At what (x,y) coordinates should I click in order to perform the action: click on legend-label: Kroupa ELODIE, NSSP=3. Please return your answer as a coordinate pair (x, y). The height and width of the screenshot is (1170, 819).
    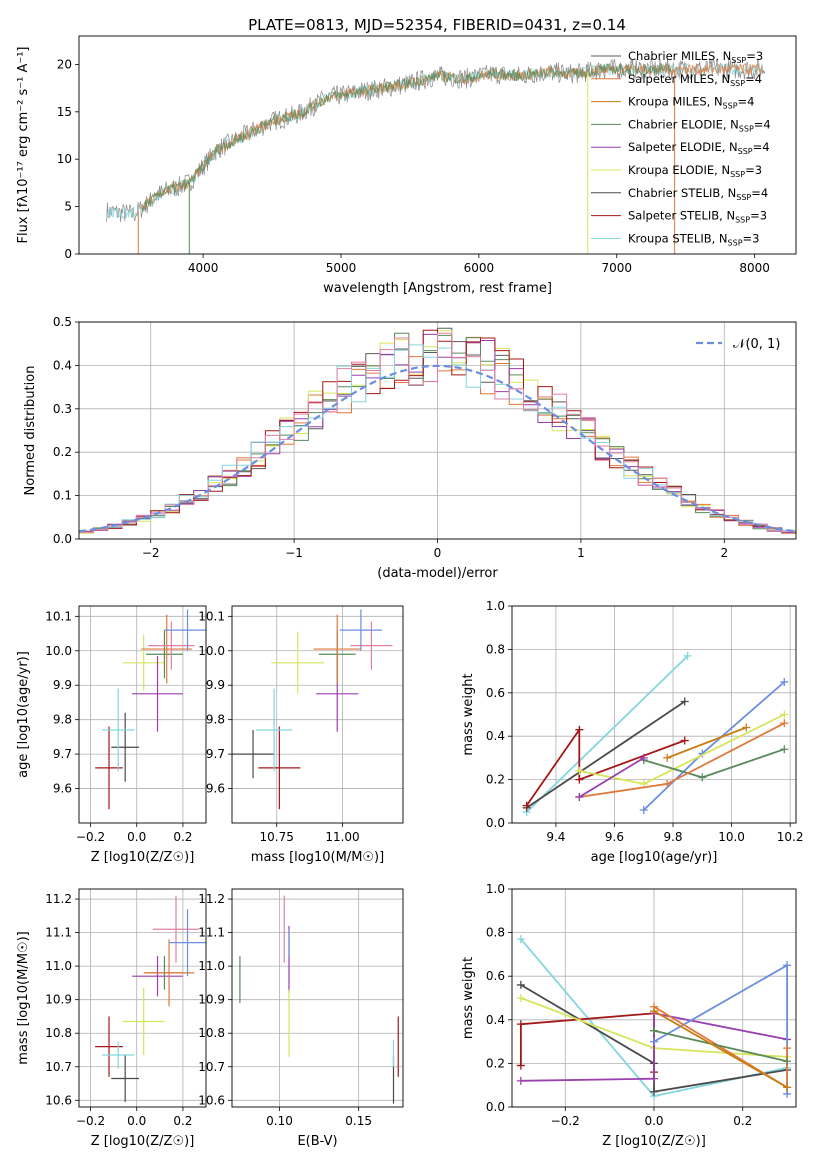
    Looking at the image, I should click on (695, 171).